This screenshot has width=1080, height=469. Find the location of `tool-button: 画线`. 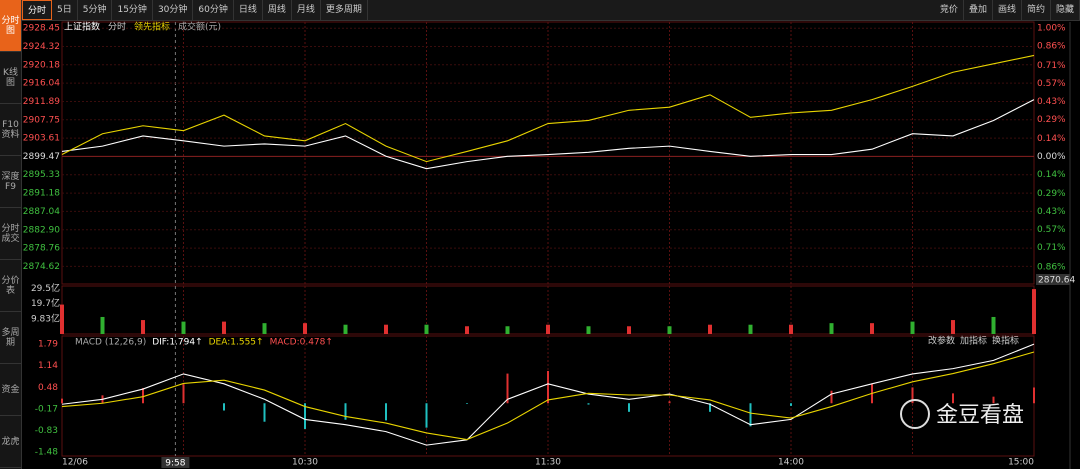

tool-button: 画线 is located at coordinates (1007, 10).